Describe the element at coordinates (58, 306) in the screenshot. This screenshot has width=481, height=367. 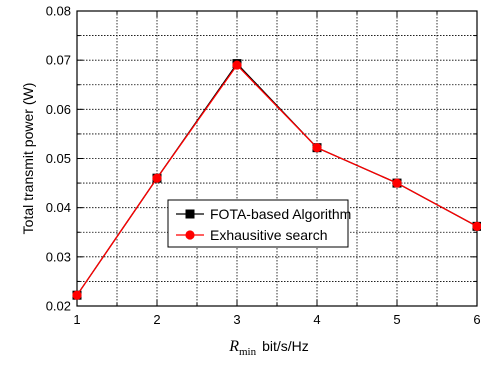
I see `y-tick-label: 0.02` at that location.